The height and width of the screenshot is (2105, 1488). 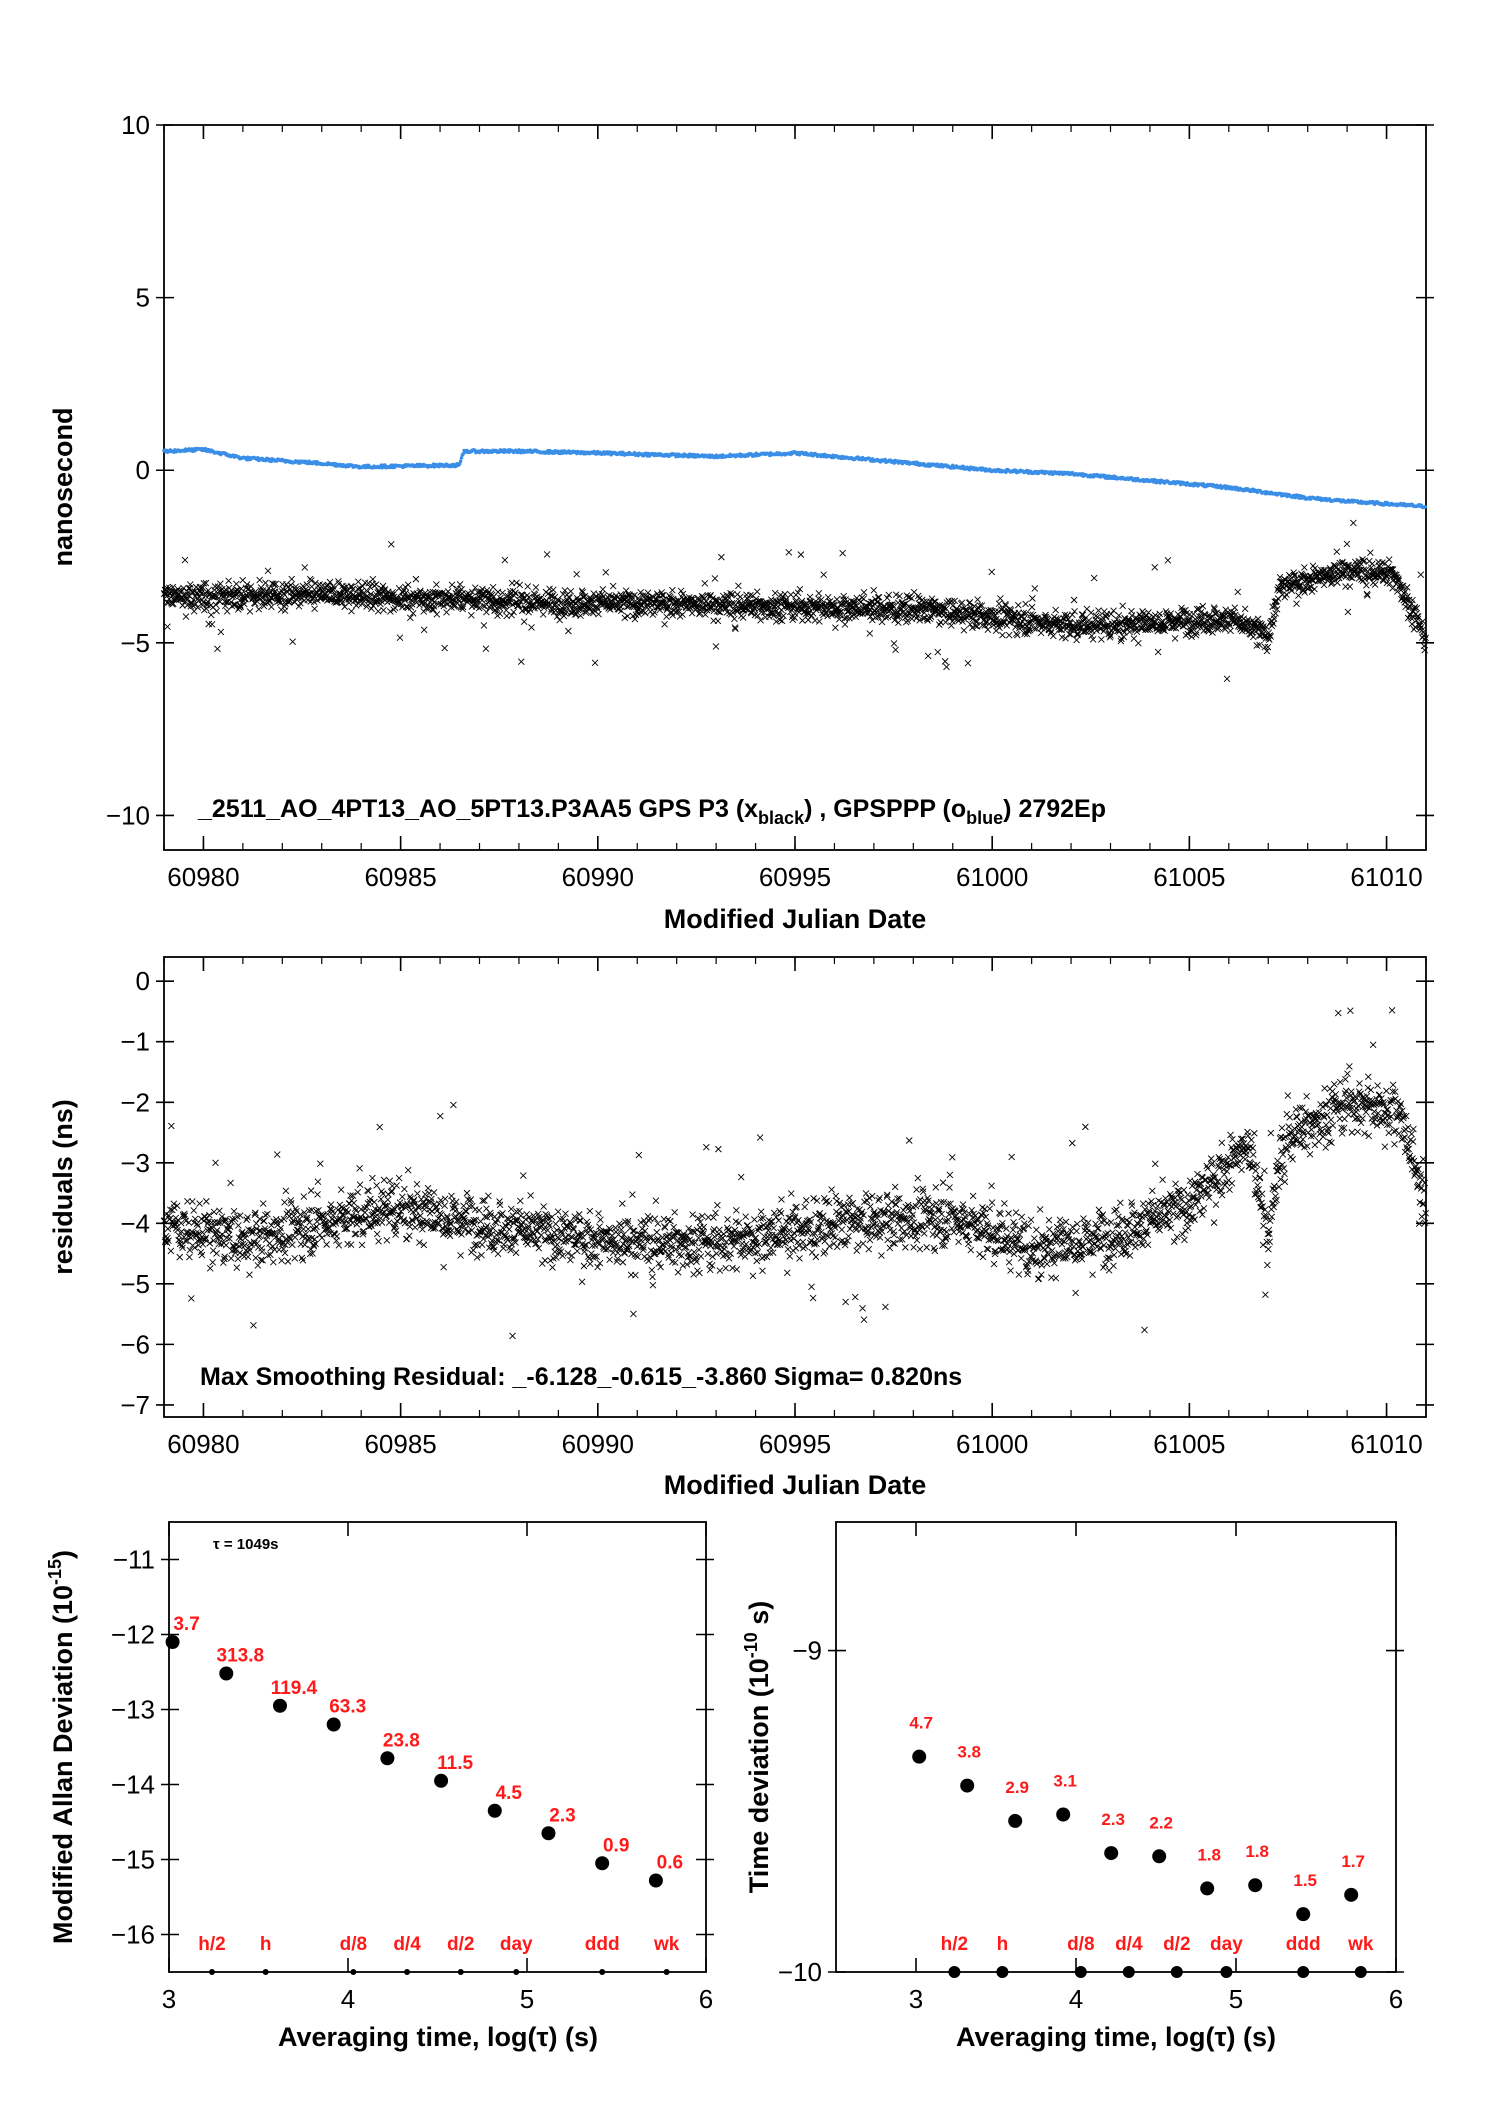 What do you see at coordinates (1189, 877) in the screenshot?
I see `x-tick-label: 61005` at bounding box center [1189, 877].